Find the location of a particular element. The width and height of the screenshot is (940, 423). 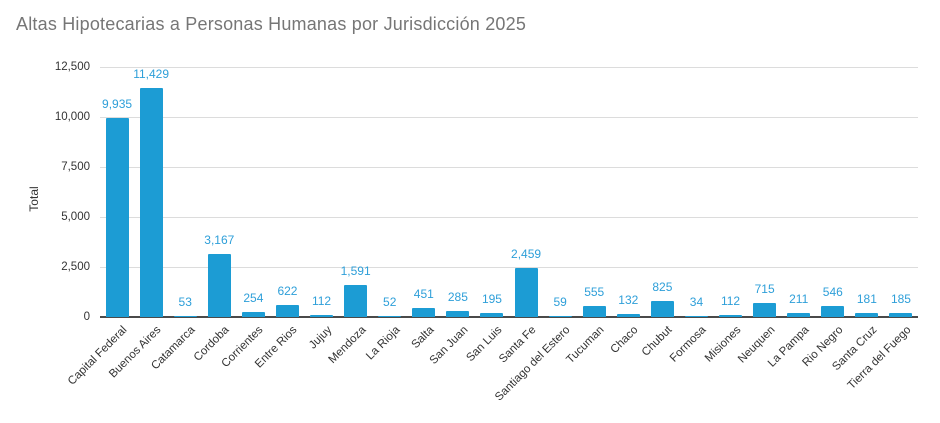

bar-value-label: 2,459 is located at coordinates (526, 253).